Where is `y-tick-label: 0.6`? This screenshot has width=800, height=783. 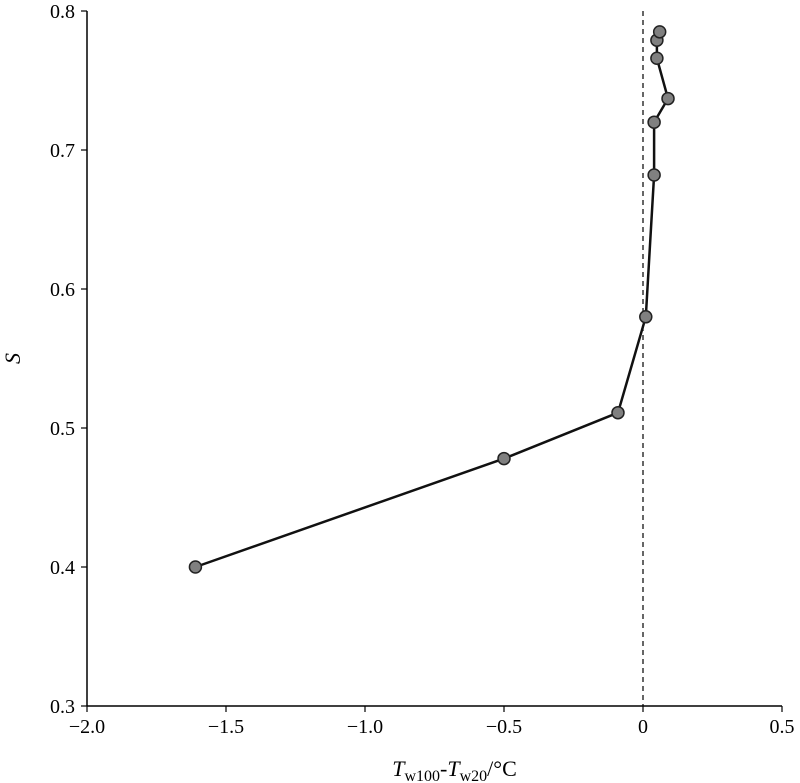 y-tick-label: 0.6 is located at coordinates (62, 290).